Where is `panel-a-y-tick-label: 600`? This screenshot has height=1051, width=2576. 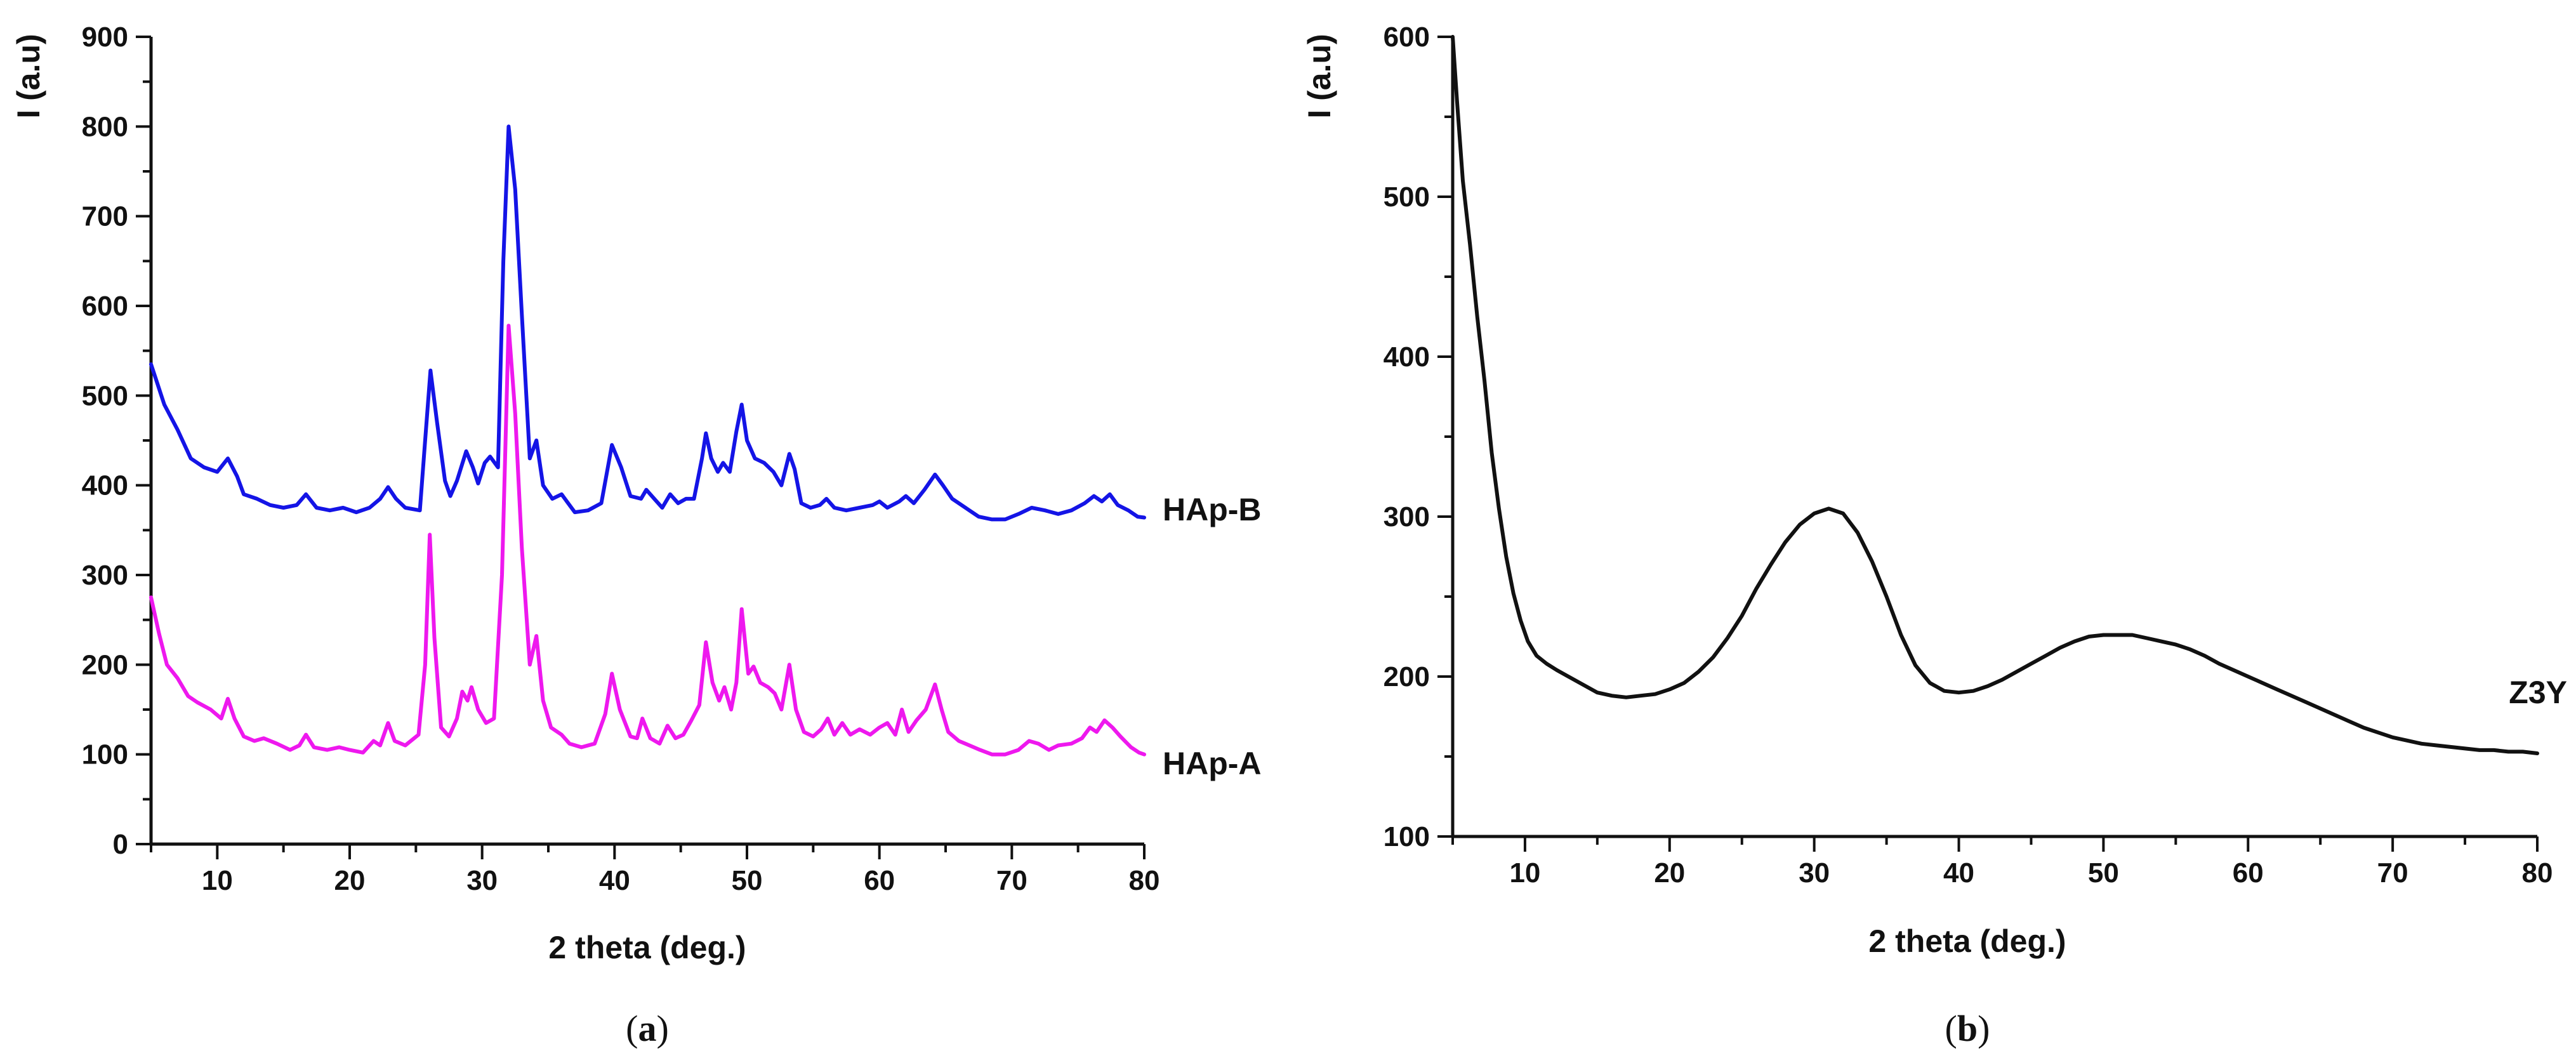
panel-a-y-tick-label: 600 is located at coordinates (105, 307).